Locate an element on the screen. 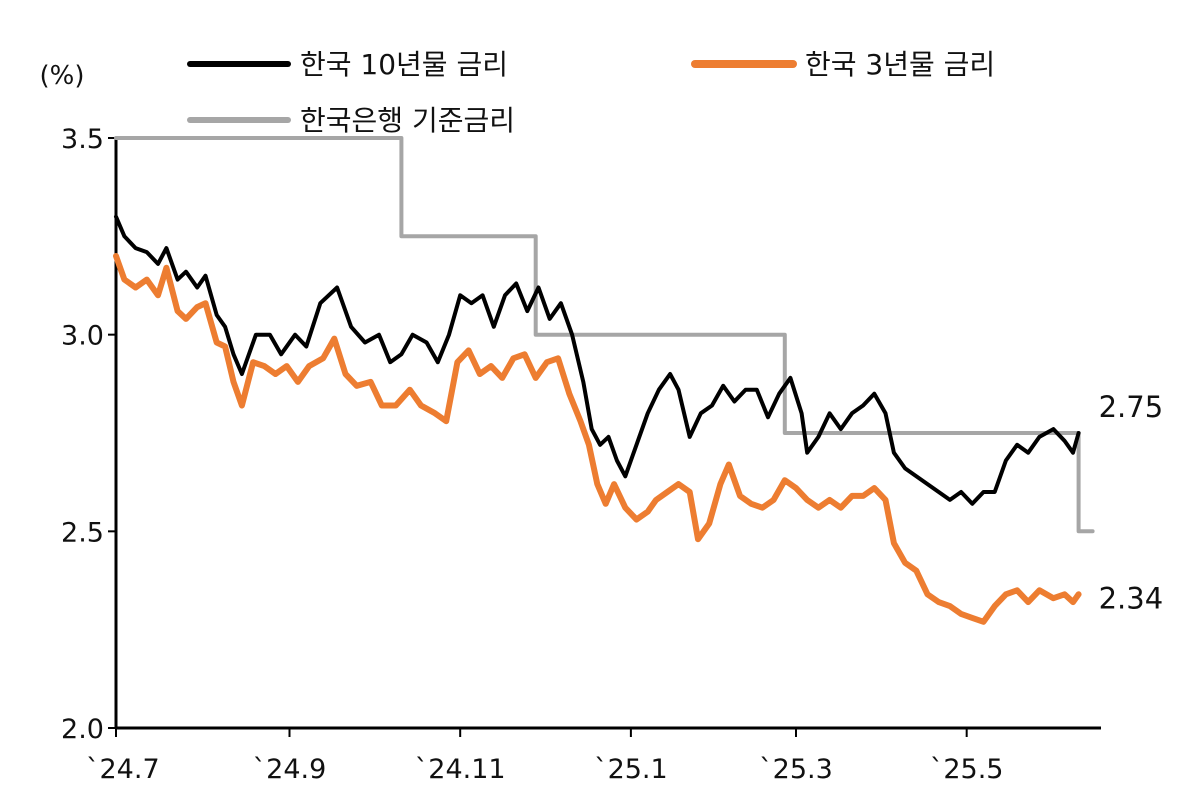  y-tick-label: 2.5 is located at coordinates (82, 532).